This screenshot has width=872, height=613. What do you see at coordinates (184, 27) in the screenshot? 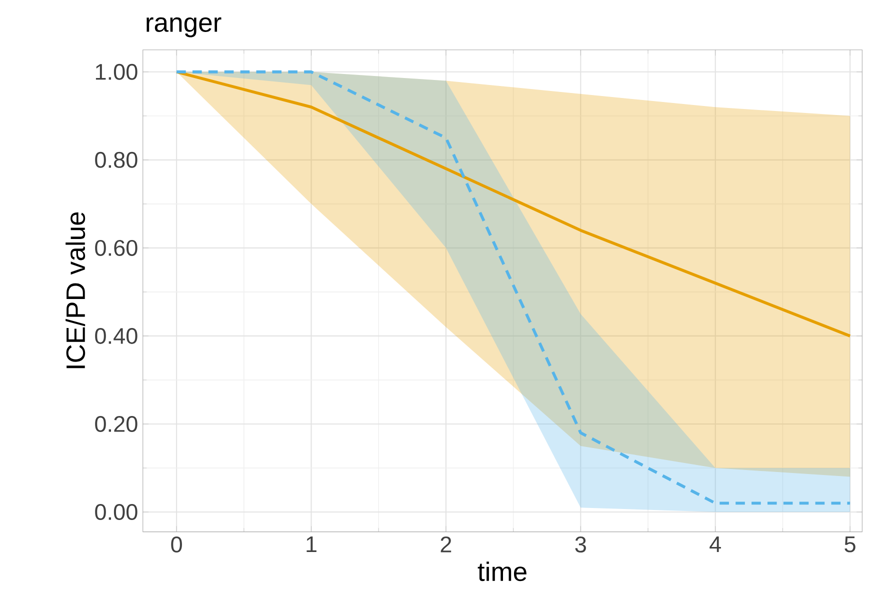
I see `chart-title: ranger` at bounding box center [184, 27].